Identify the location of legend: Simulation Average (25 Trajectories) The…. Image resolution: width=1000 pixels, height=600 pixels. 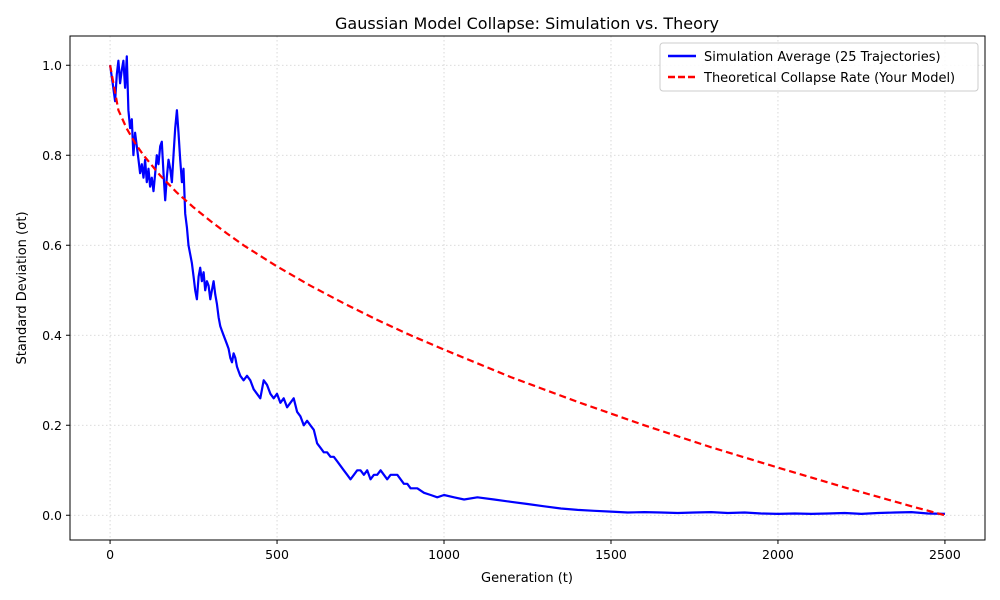
(819, 67).